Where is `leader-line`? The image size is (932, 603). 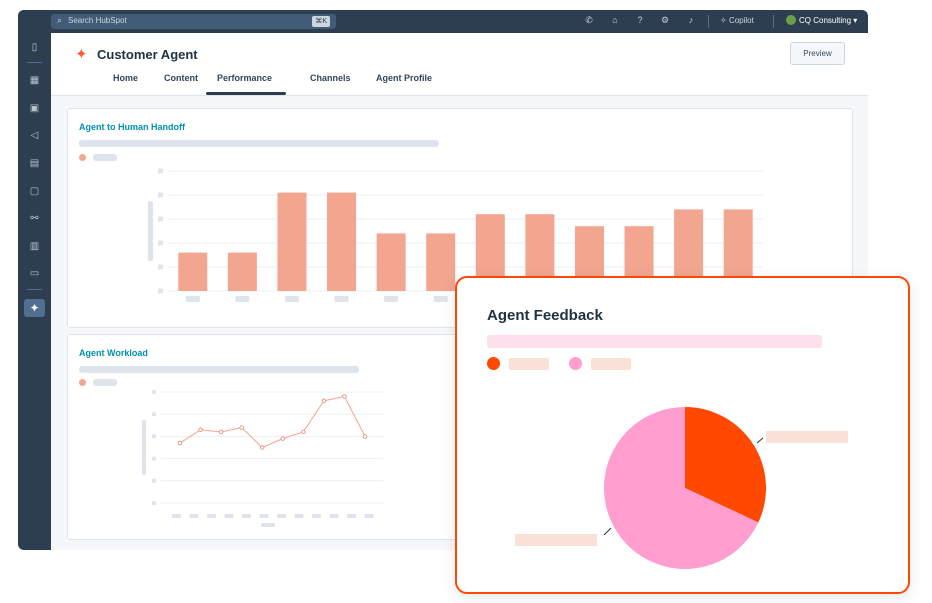
leader-line is located at coordinates (607, 531).